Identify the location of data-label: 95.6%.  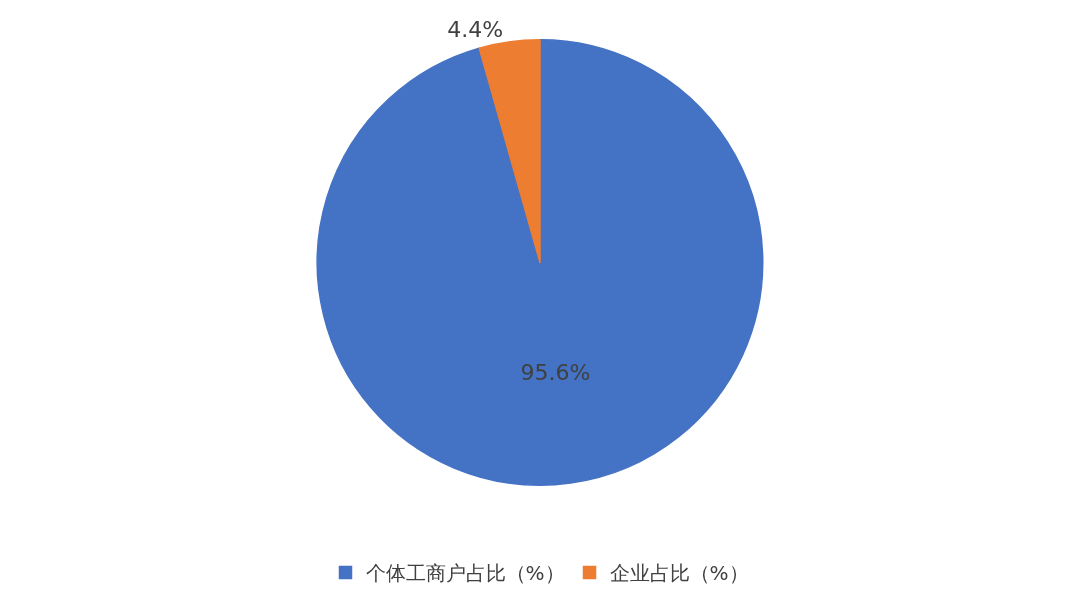
(555, 373).